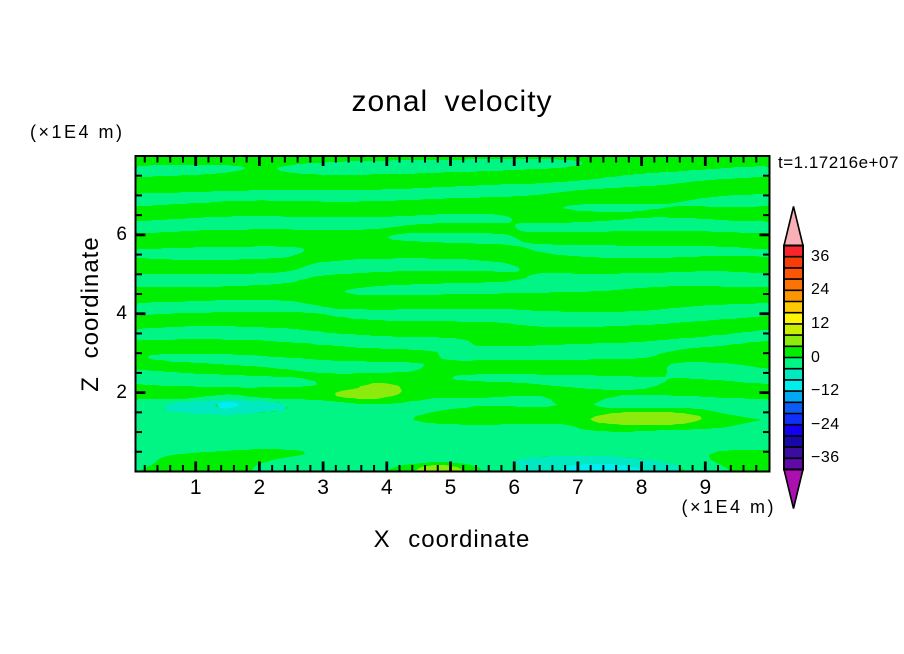 The image size is (904, 654). What do you see at coordinates (838, 162) in the screenshot?
I see `time-annotation: t=1.17216e+07` at bounding box center [838, 162].